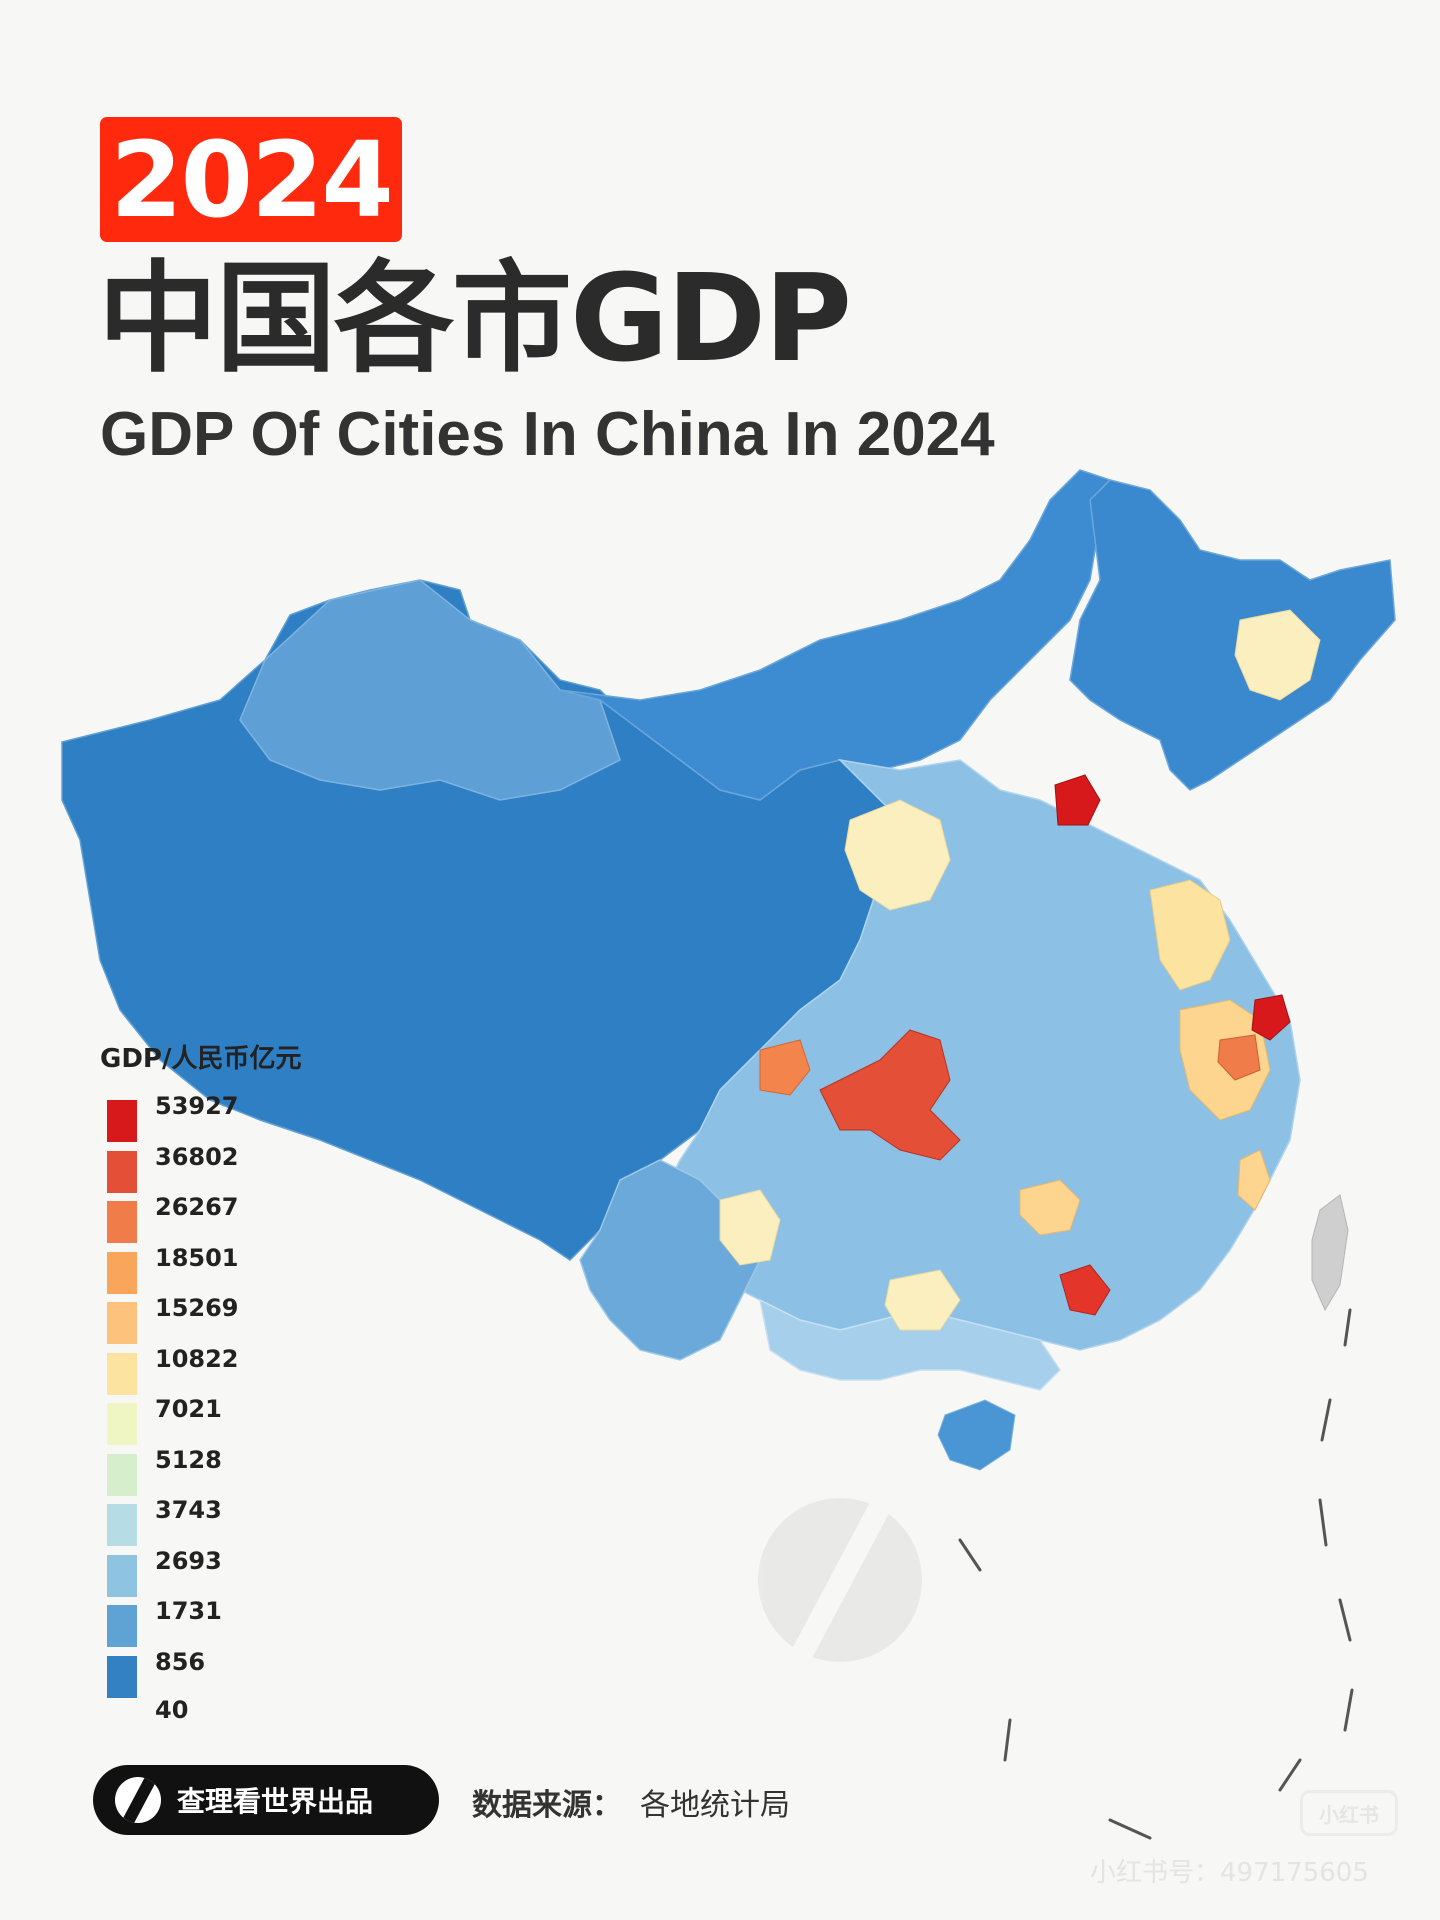 The image size is (1440, 1920). What do you see at coordinates (188, 1459) in the screenshot?
I see `legend-value: 5128` at bounding box center [188, 1459].